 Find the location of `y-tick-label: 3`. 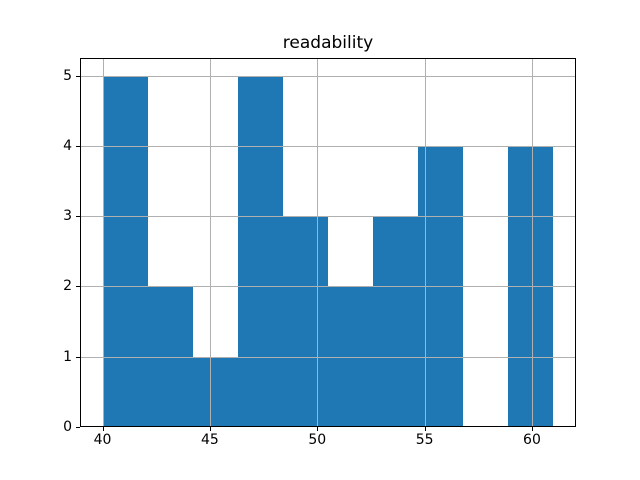

y-tick-label: 3 is located at coordinates (67, 216).